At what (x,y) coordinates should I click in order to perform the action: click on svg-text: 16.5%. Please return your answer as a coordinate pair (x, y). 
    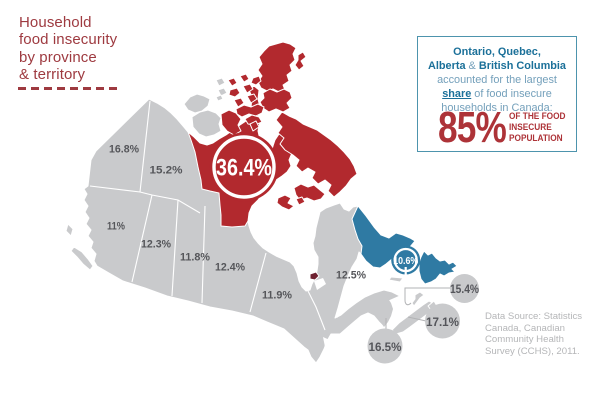
    Looking at the image, I should click on (385, 347).